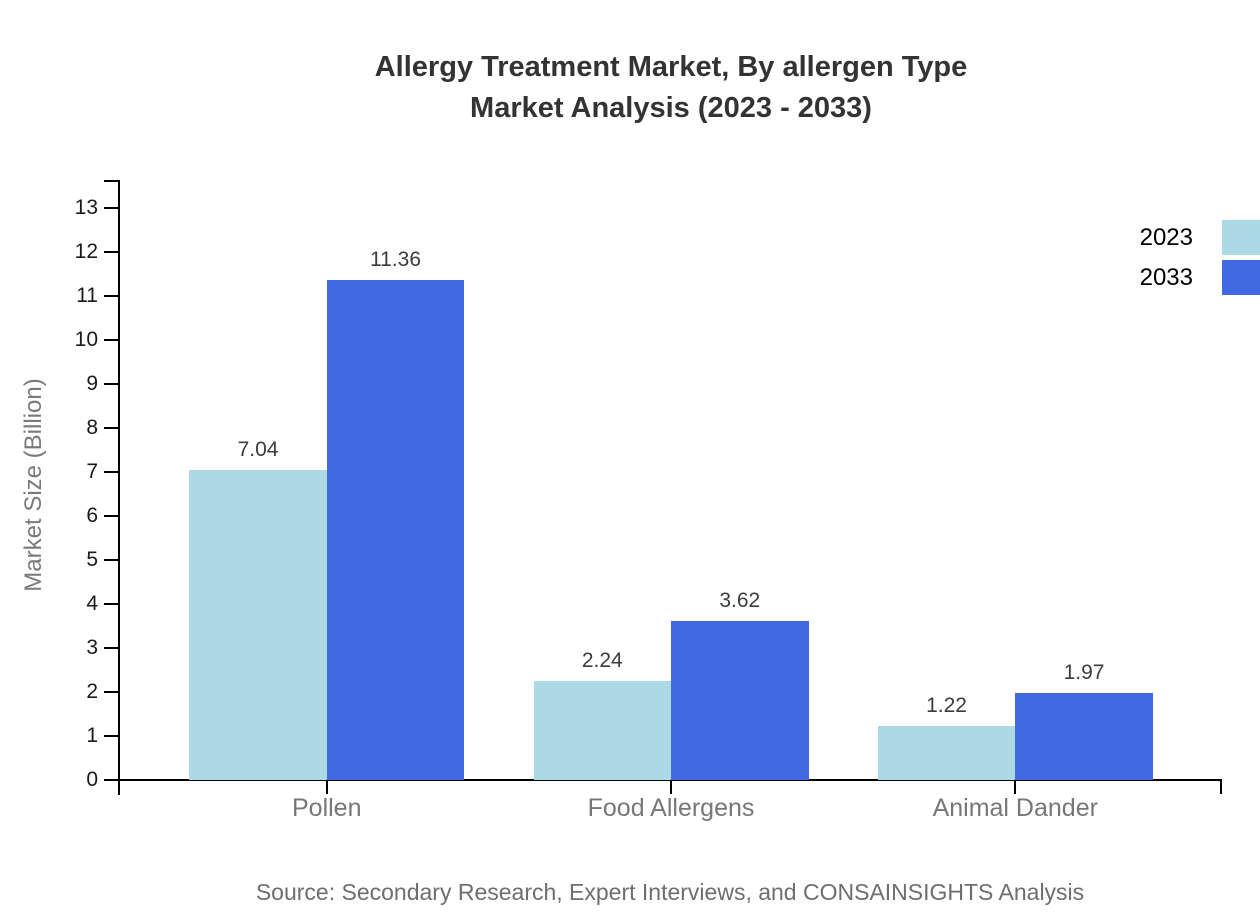 The width and height of the screenshot is (1260, 920). What do you see at coordinates (1221, 787) in the screenshot?
I see `x-axis-end-cap` at bounding box center [1221, 787].